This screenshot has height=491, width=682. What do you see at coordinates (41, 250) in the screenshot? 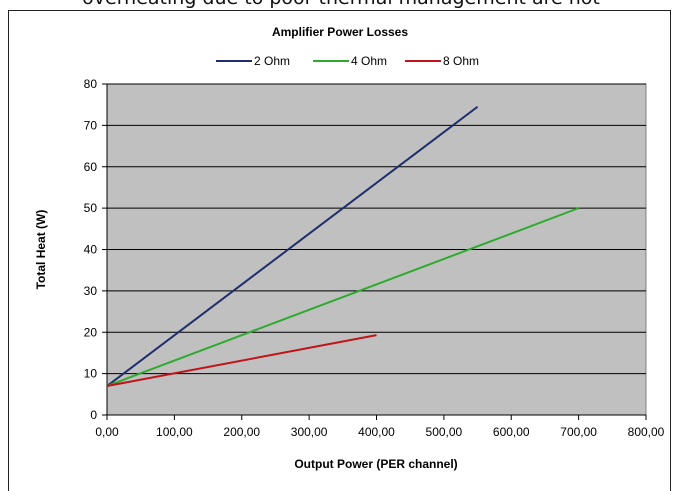
I see `y-axis-title: Total Heat (W)` at bounding box center [41, 250].